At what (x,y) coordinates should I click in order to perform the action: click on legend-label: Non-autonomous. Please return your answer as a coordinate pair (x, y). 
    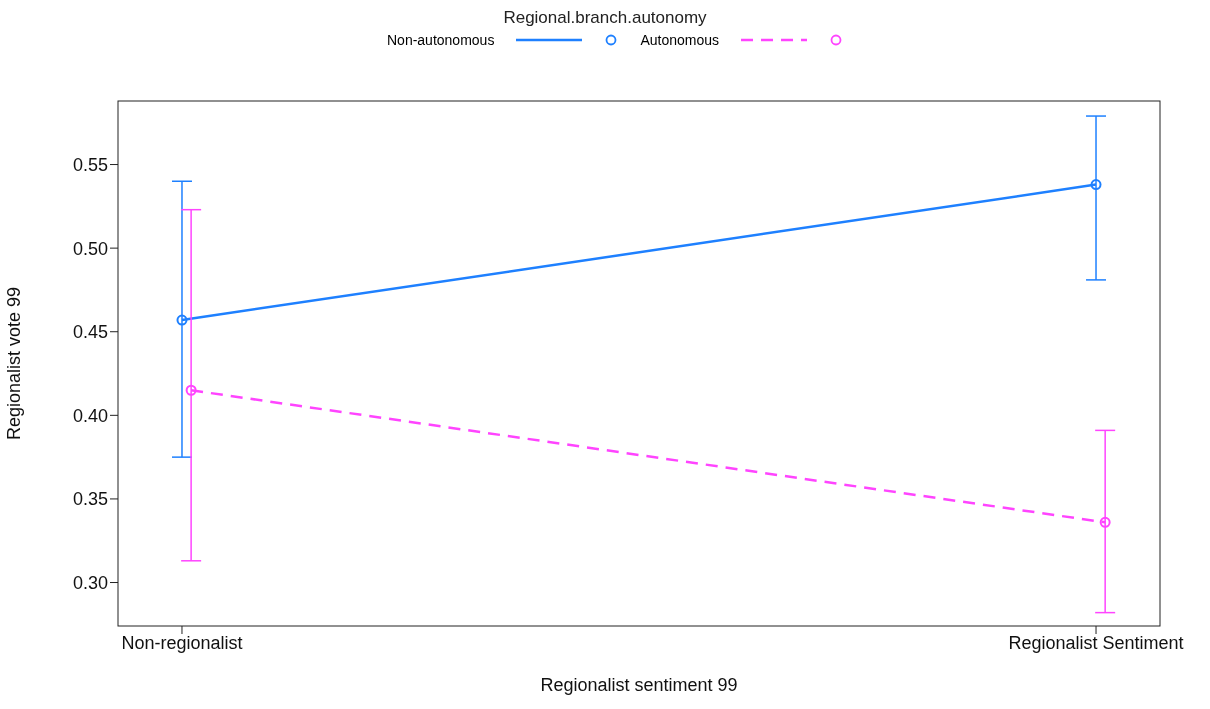
    Looking at the image, I should click on (440, 40).